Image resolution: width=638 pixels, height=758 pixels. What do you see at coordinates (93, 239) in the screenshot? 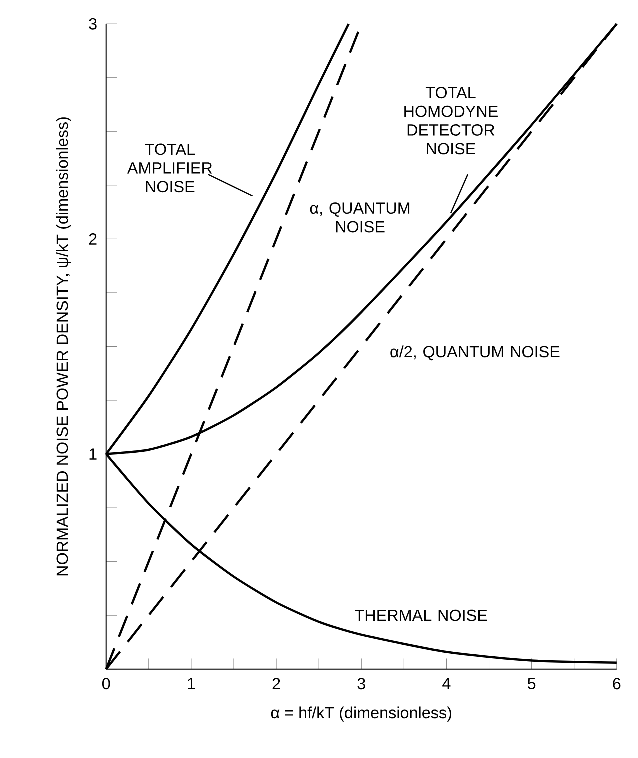
I see `y-tick-label: 2` at bounding box center [93, 239].